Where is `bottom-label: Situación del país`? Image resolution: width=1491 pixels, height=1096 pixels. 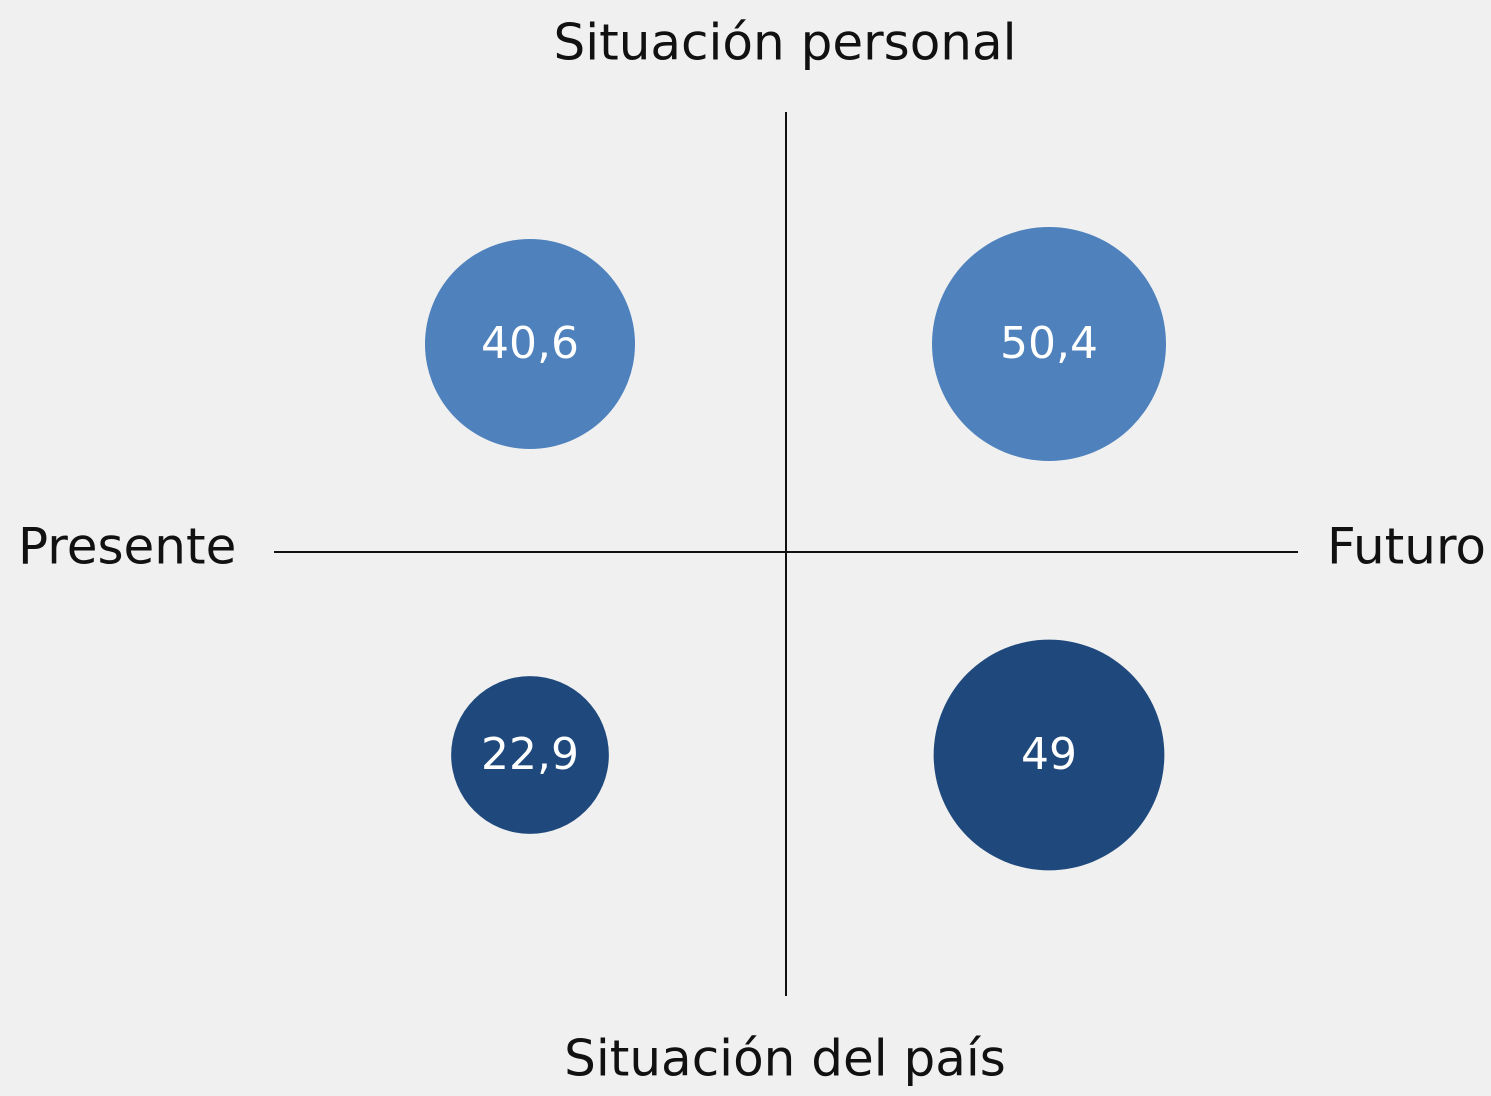
bottom-label: Situación del país is located at coordinates (785, 1059).